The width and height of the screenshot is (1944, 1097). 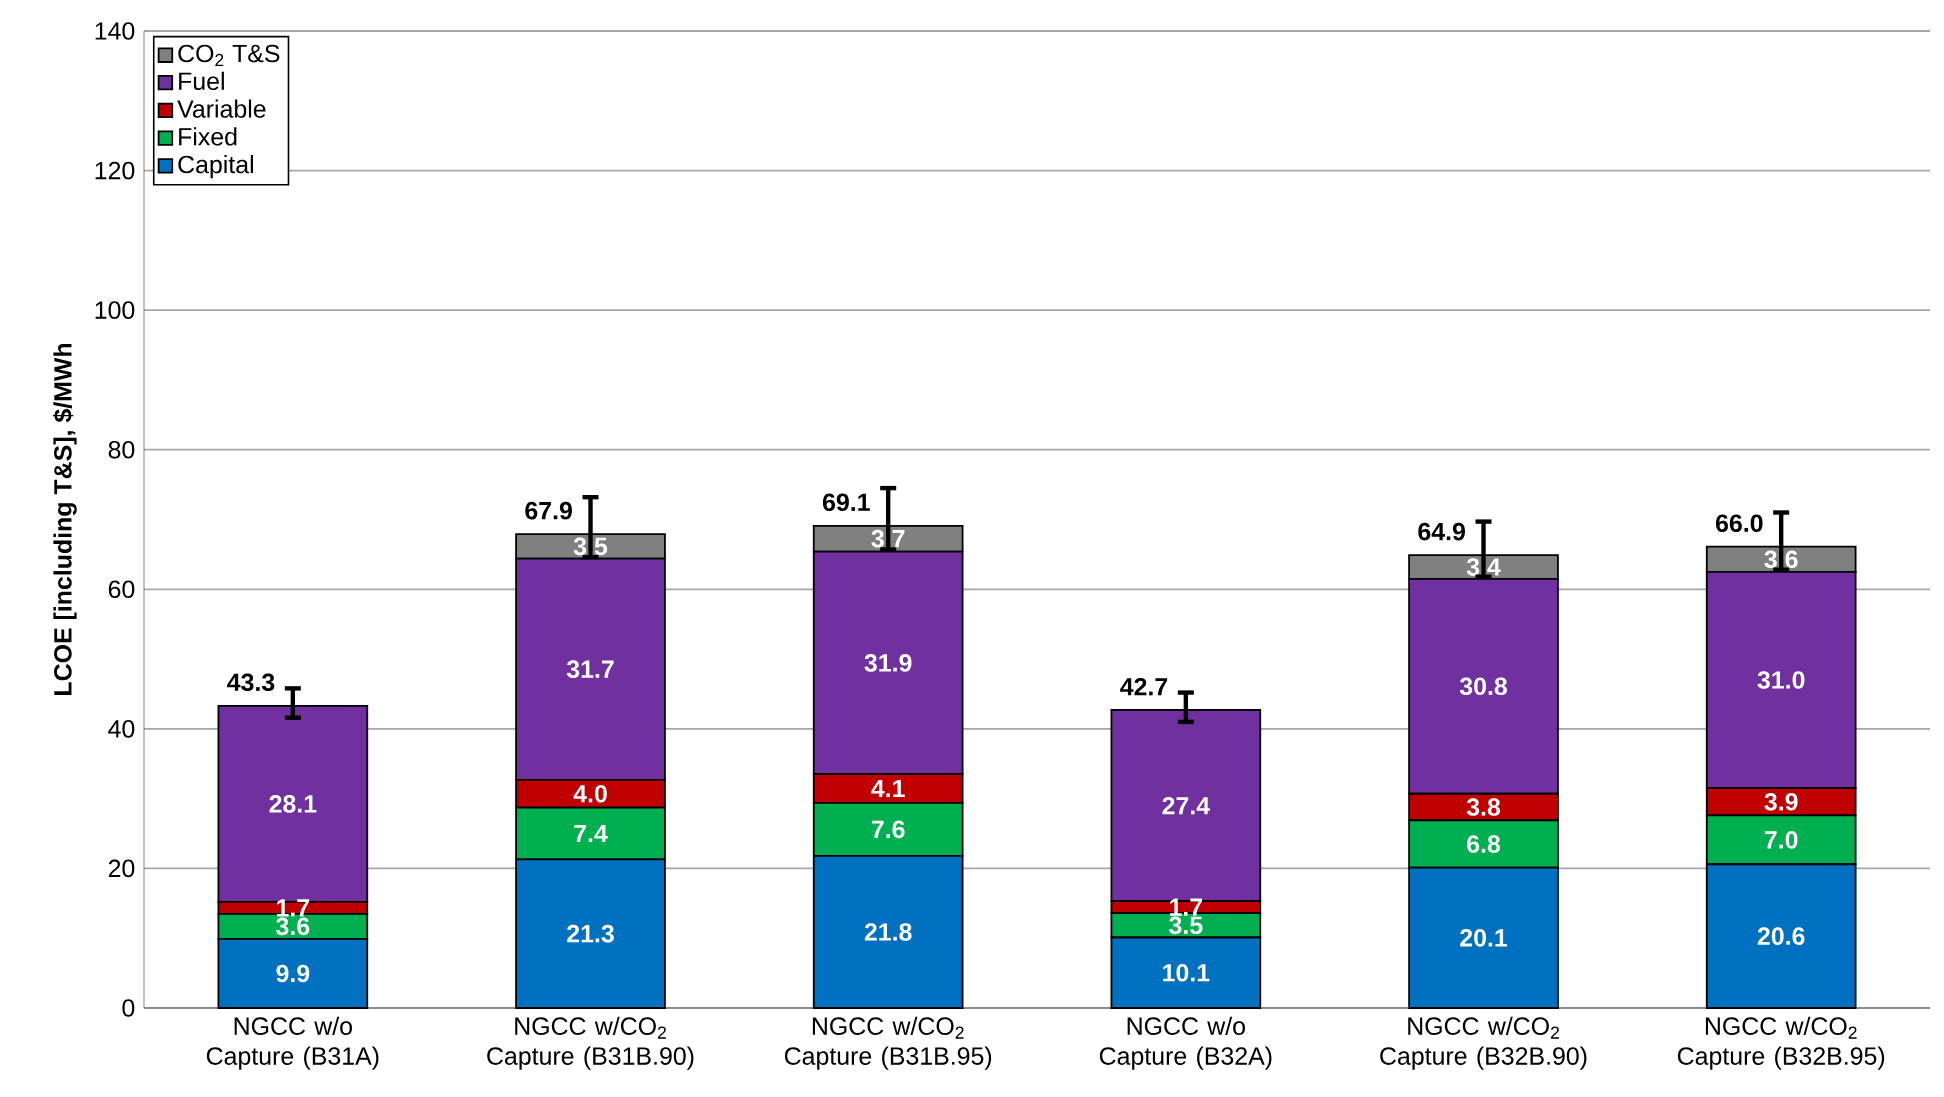 What do you see at coordinates (208, 136) in the screenshot?
I see `legend-label: Fixed` at bounding box center [208, 136].